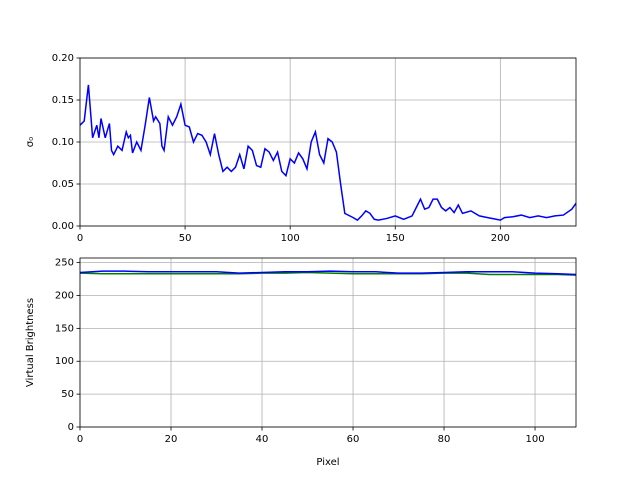 The width and height of the screenshot is (640, 484). Describe the element at coordinates (327, 462) in the screenshot. I see `x-axis-label: Pixel` at that location.